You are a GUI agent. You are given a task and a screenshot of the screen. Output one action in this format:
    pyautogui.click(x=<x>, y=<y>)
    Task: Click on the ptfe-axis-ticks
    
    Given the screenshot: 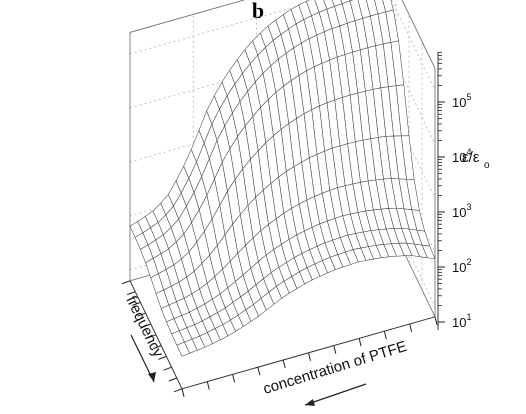 What is the action you would take?
    pyautogui.click(x=309, y=356)
    